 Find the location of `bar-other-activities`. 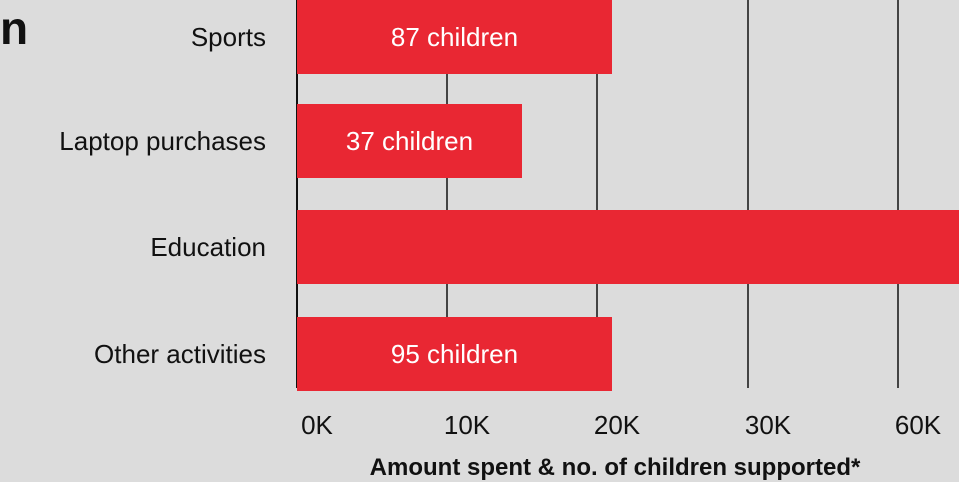

bar-other-activities is located at coordinates (454, 354).